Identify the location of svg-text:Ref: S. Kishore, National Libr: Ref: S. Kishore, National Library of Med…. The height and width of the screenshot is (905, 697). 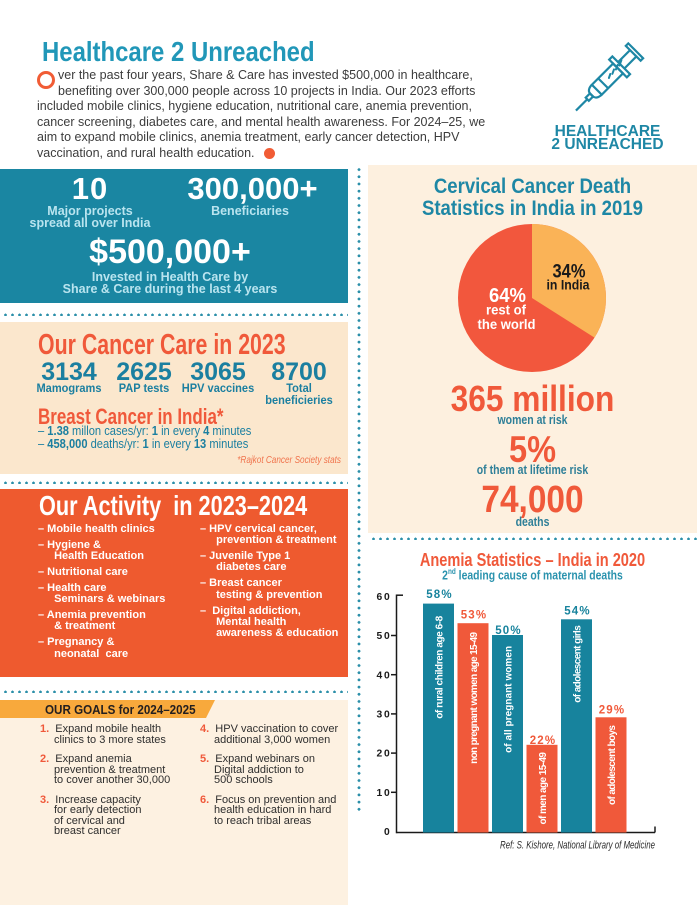
(577, 846).